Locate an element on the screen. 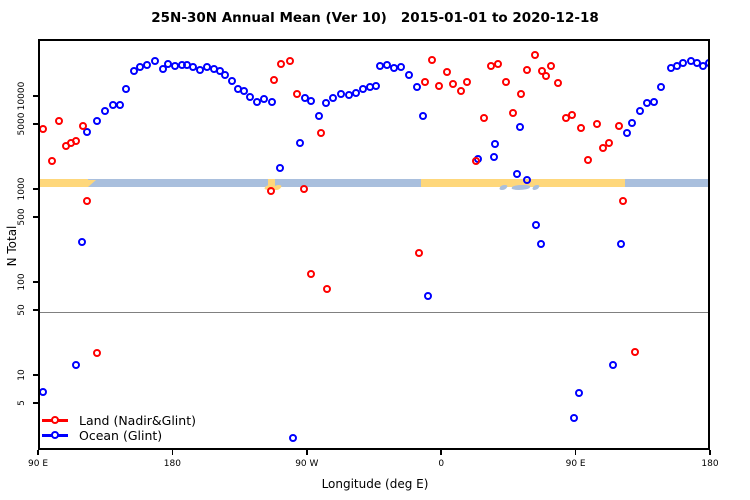  legend-line-land-icon is located at coordinates (55, 419).